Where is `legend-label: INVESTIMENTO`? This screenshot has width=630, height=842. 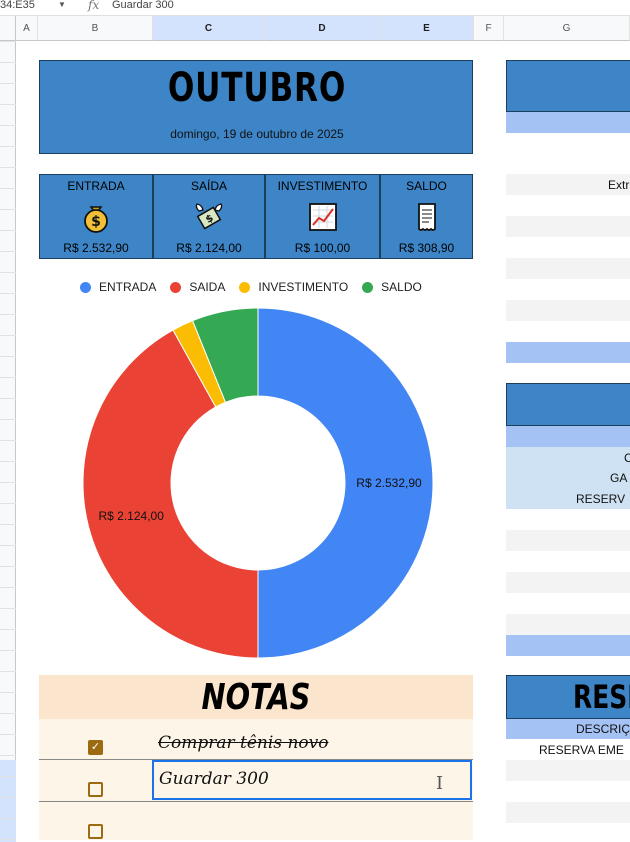
legend-label: INVESTIMENTO is located at coordinates (303, 287).